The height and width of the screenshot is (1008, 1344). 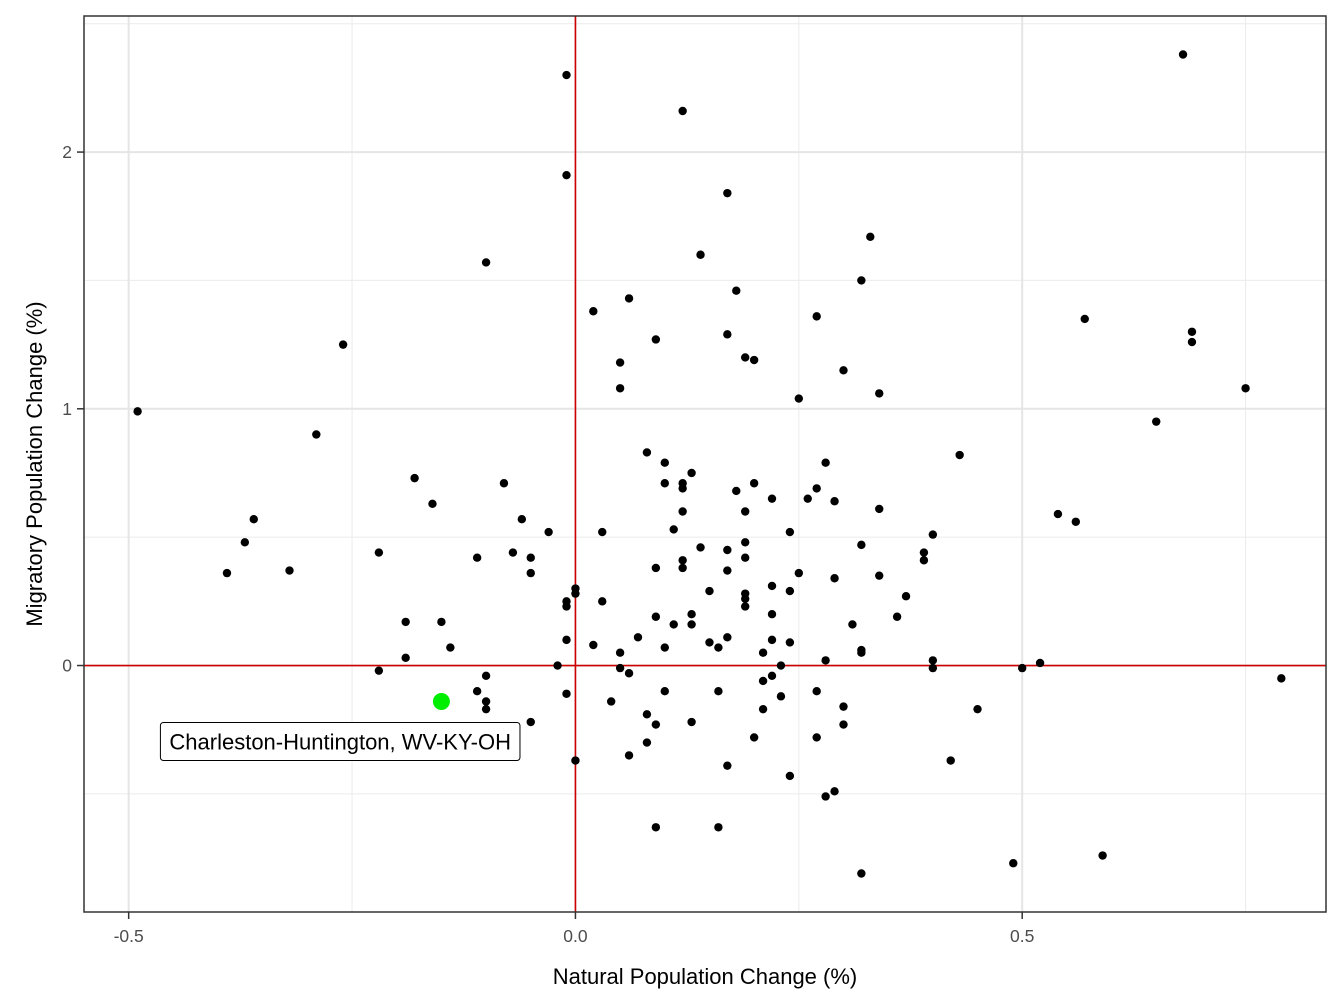 I want to click on y-tick-label: 2, so click(x=67, y=152).